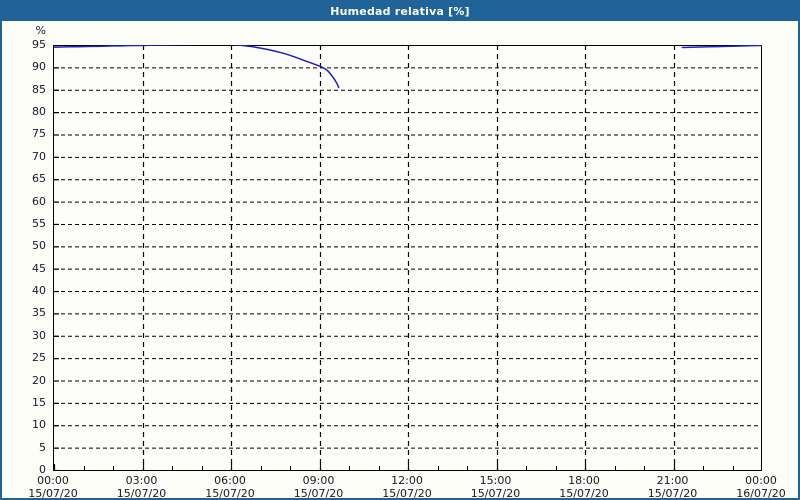 The height and width of the screenshot is (500, 800). I want to click on y-tick-label: 45, so click(39, 268).